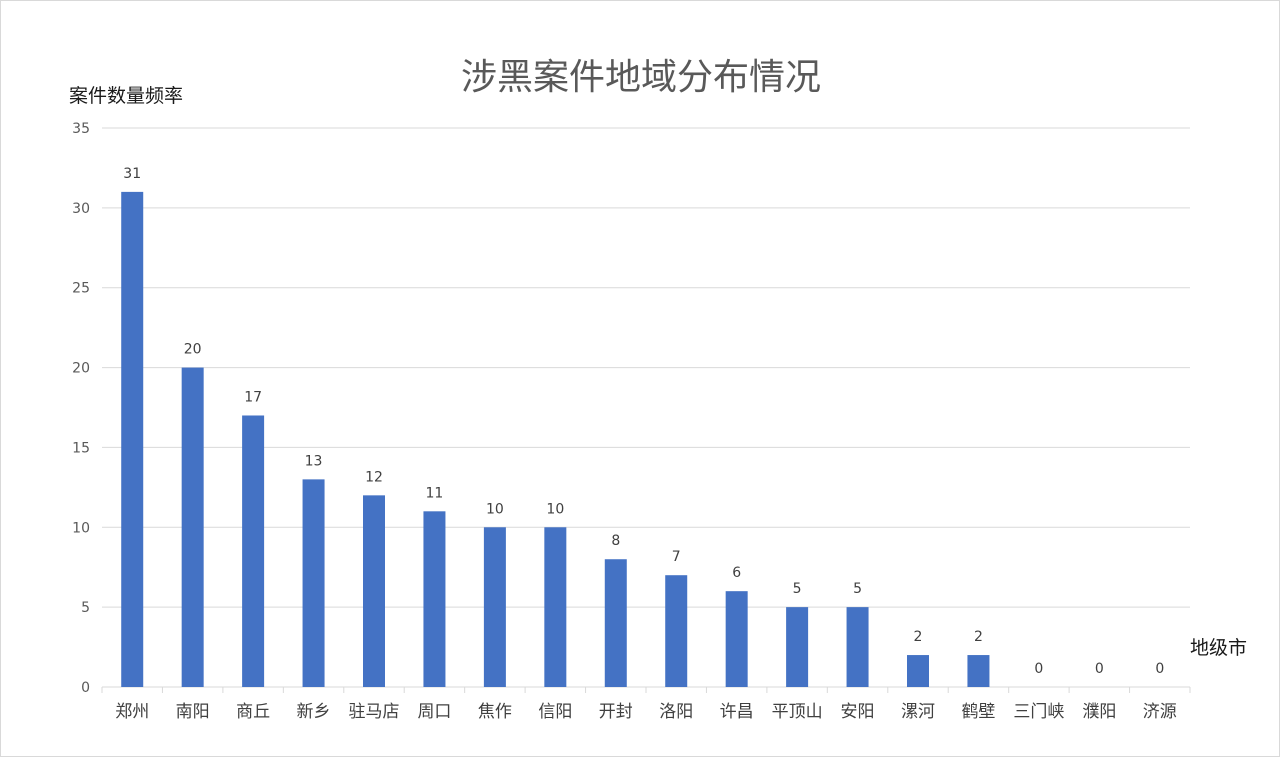 The height and width of the screenshot is (758, 1280). Describe the element at coordinates (85, 688) in the screenshot. I see `y-tick-label: 0` at that location.